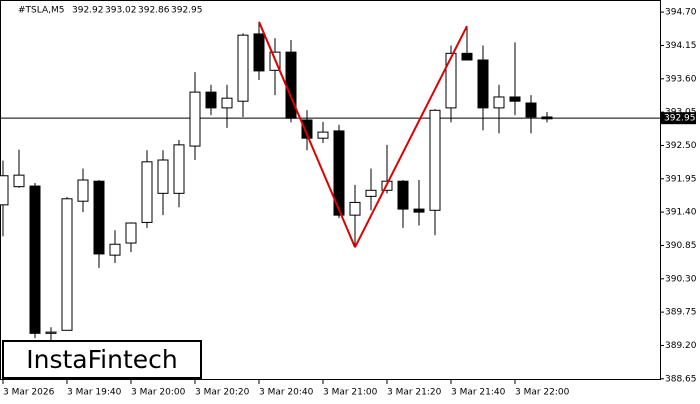 This screenshot has width=700, height=404. I want to click on logo: InstaFintech, so click(102, 359).